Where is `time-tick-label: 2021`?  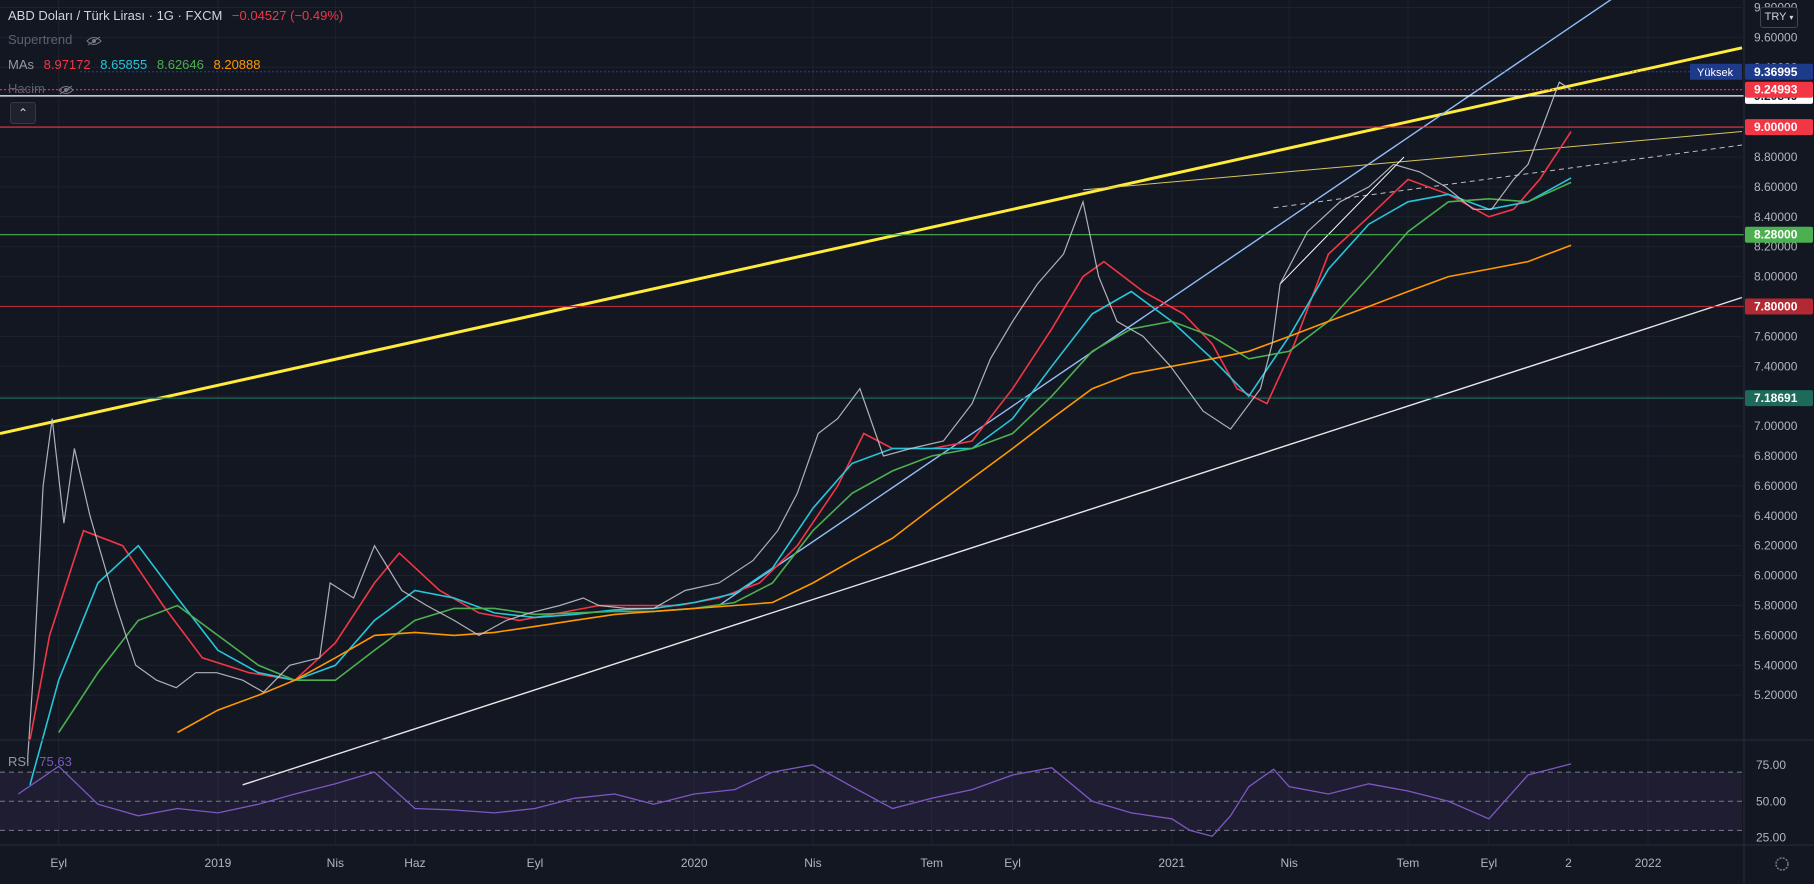
time-tick-label: 2021 is located at coordinates (1171, 863).